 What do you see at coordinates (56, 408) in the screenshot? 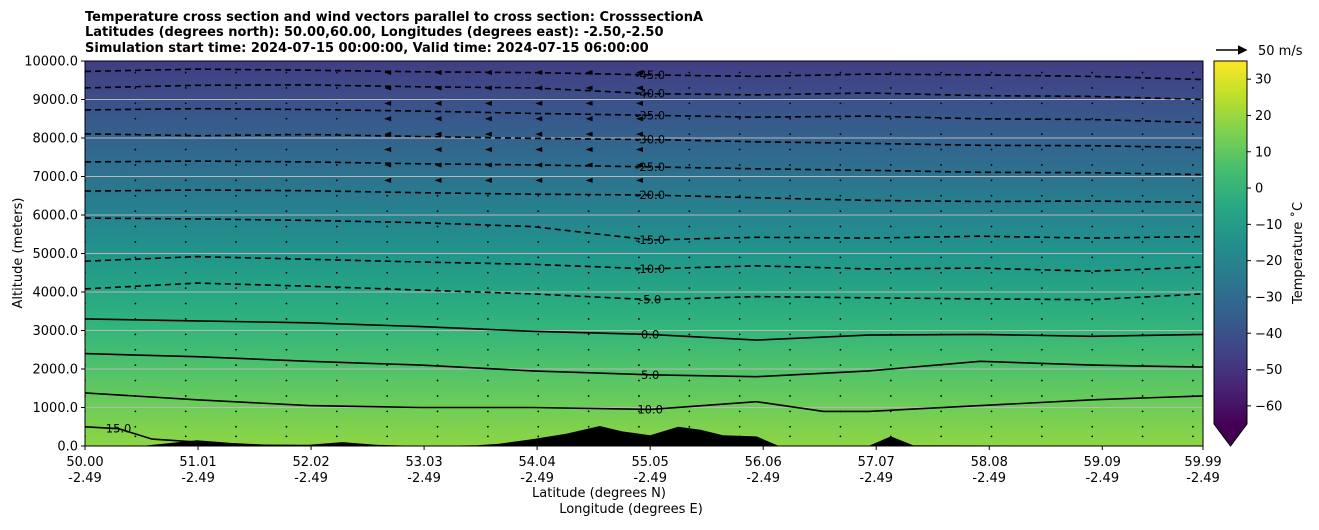
I see `y-tick-label: 1000.0` at bounding box center [56, 408].